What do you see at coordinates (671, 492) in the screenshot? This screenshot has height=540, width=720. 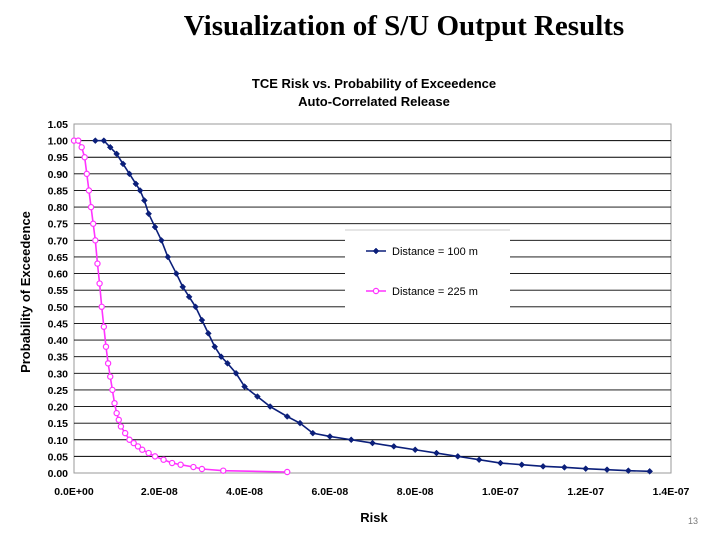 I see `x-tick-label: 1.4E-07` at bounding box center [671, 492].